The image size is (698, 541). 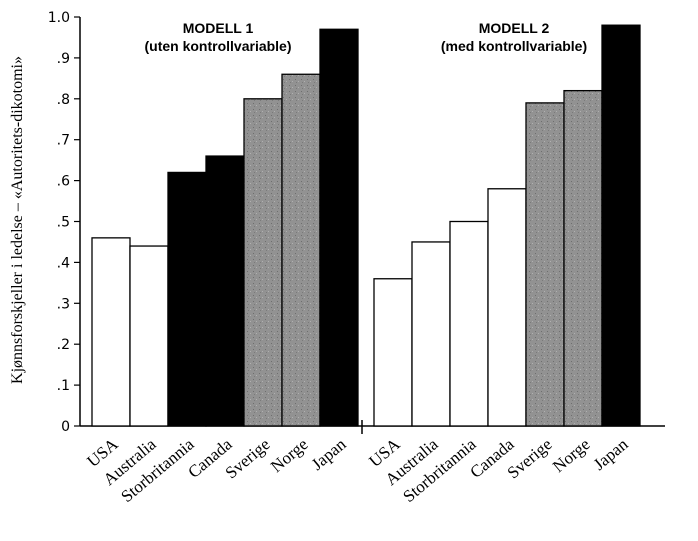 What do you see at coordinates (63, 223) in the screenshot?
I see `y-tick-label: .5` at bounding box center [63, 223].